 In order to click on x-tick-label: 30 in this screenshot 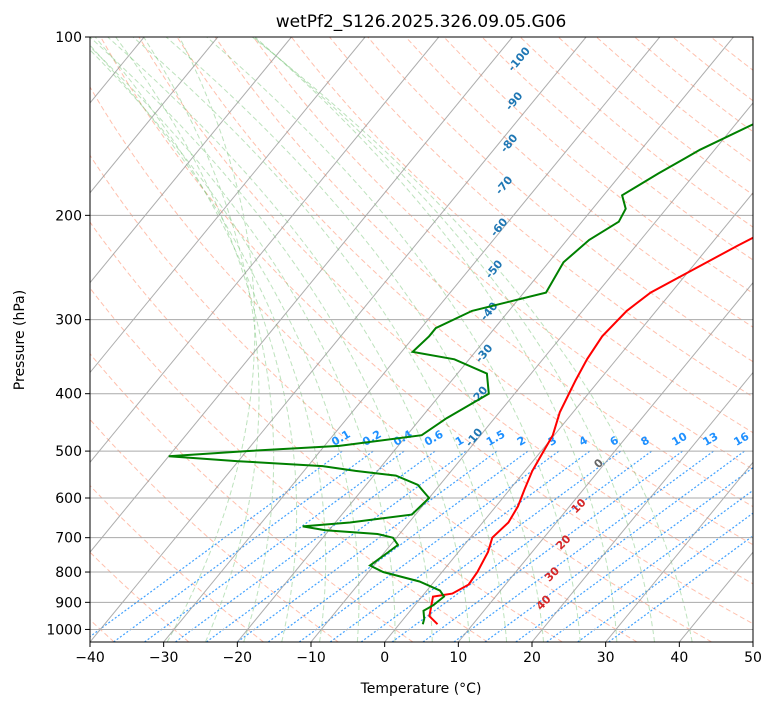, I will do `click(606, 658)`.